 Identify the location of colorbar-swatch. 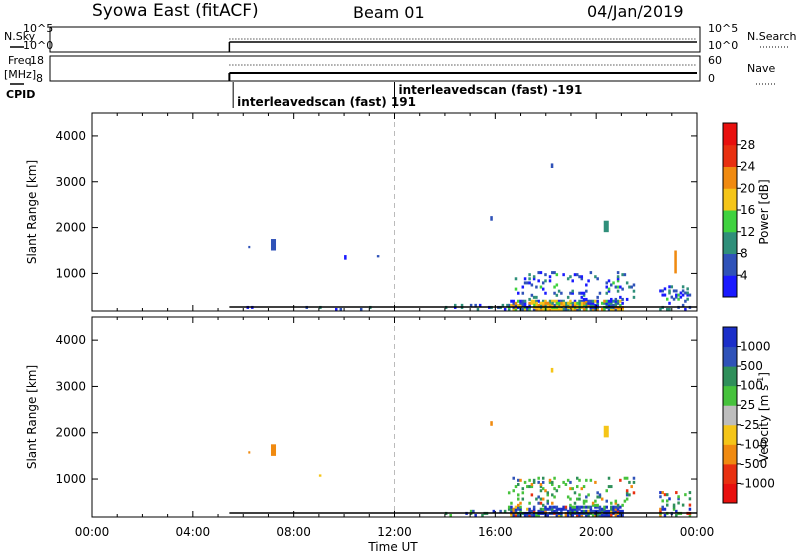
(730, 134).